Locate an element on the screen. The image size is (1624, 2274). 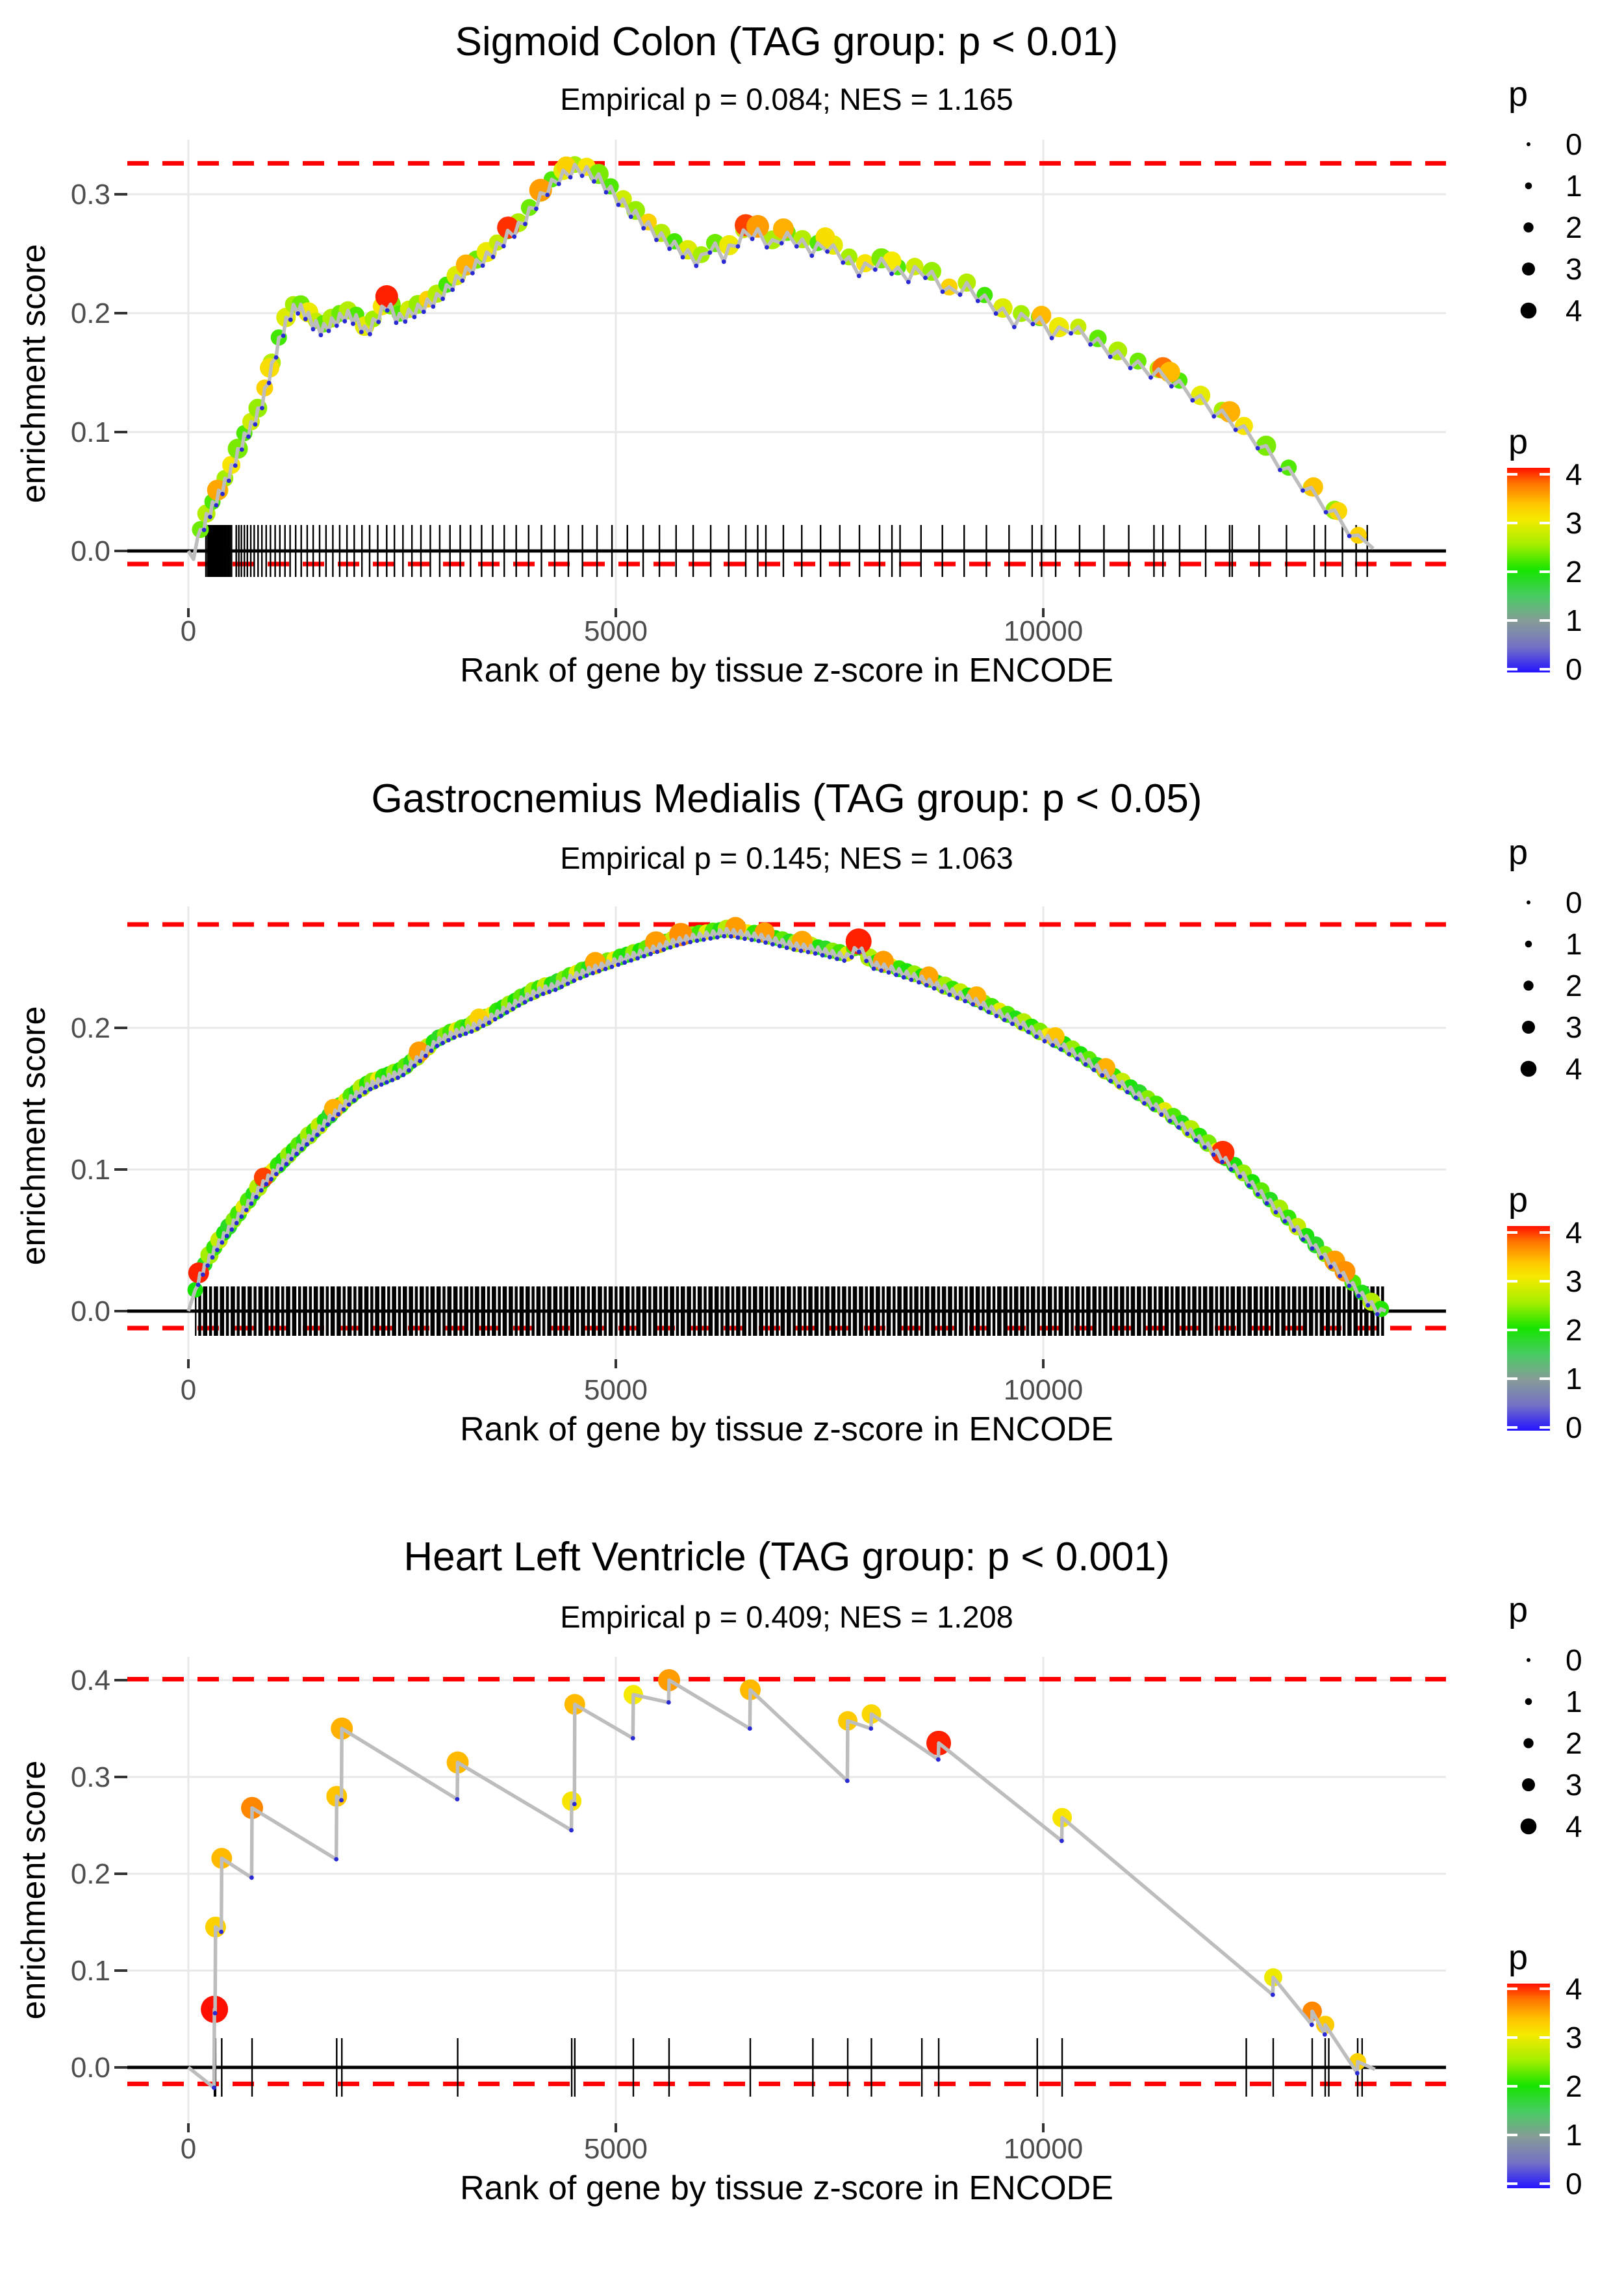
panel3-size-legend: p 0 1 2 3 4 is located at coordinates (1545, 1717).